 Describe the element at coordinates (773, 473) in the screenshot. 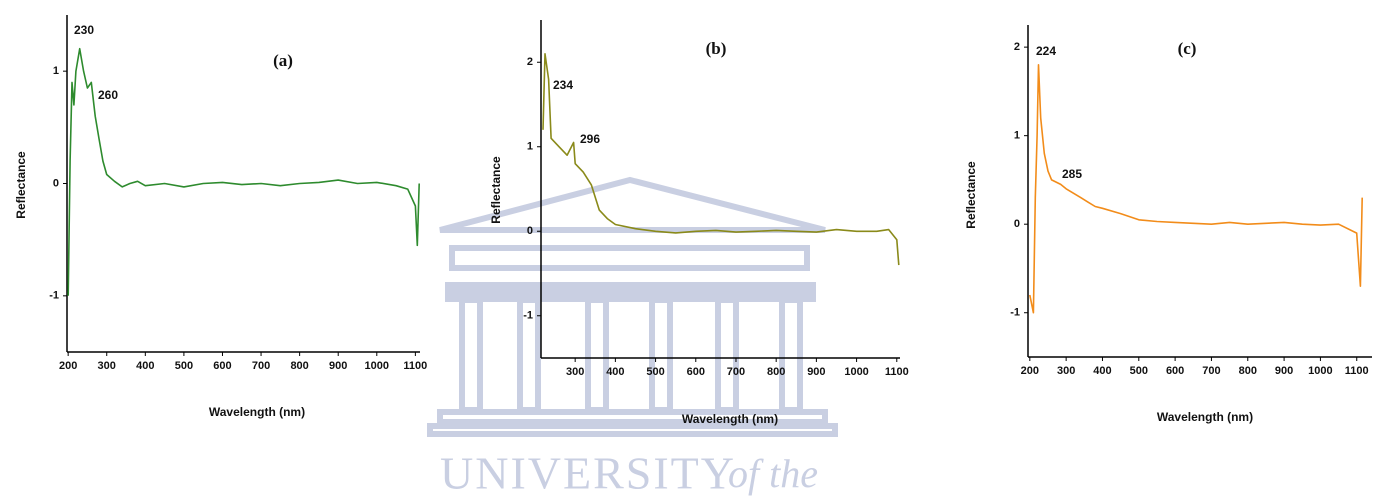

I see `watermark-text: of the` at that location.